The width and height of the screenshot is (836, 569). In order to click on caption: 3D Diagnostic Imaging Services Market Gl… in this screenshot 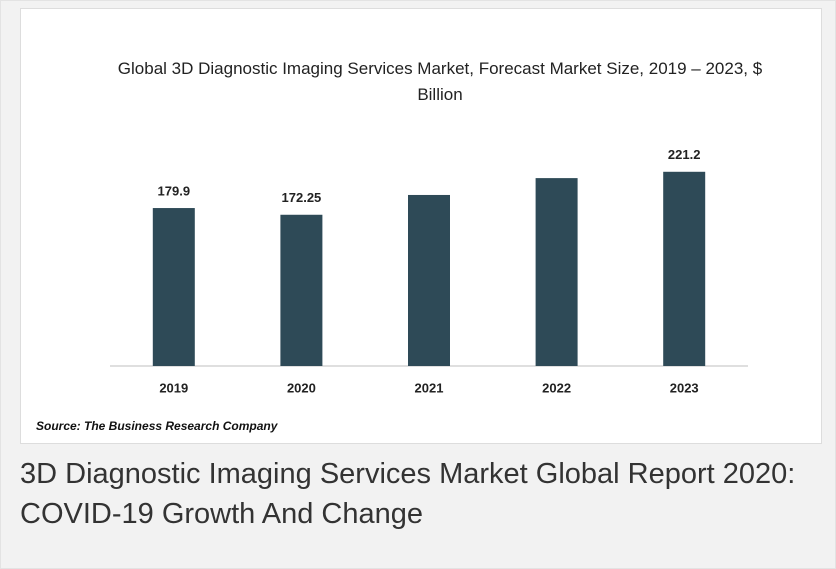, I will do `click(408, 494)`.